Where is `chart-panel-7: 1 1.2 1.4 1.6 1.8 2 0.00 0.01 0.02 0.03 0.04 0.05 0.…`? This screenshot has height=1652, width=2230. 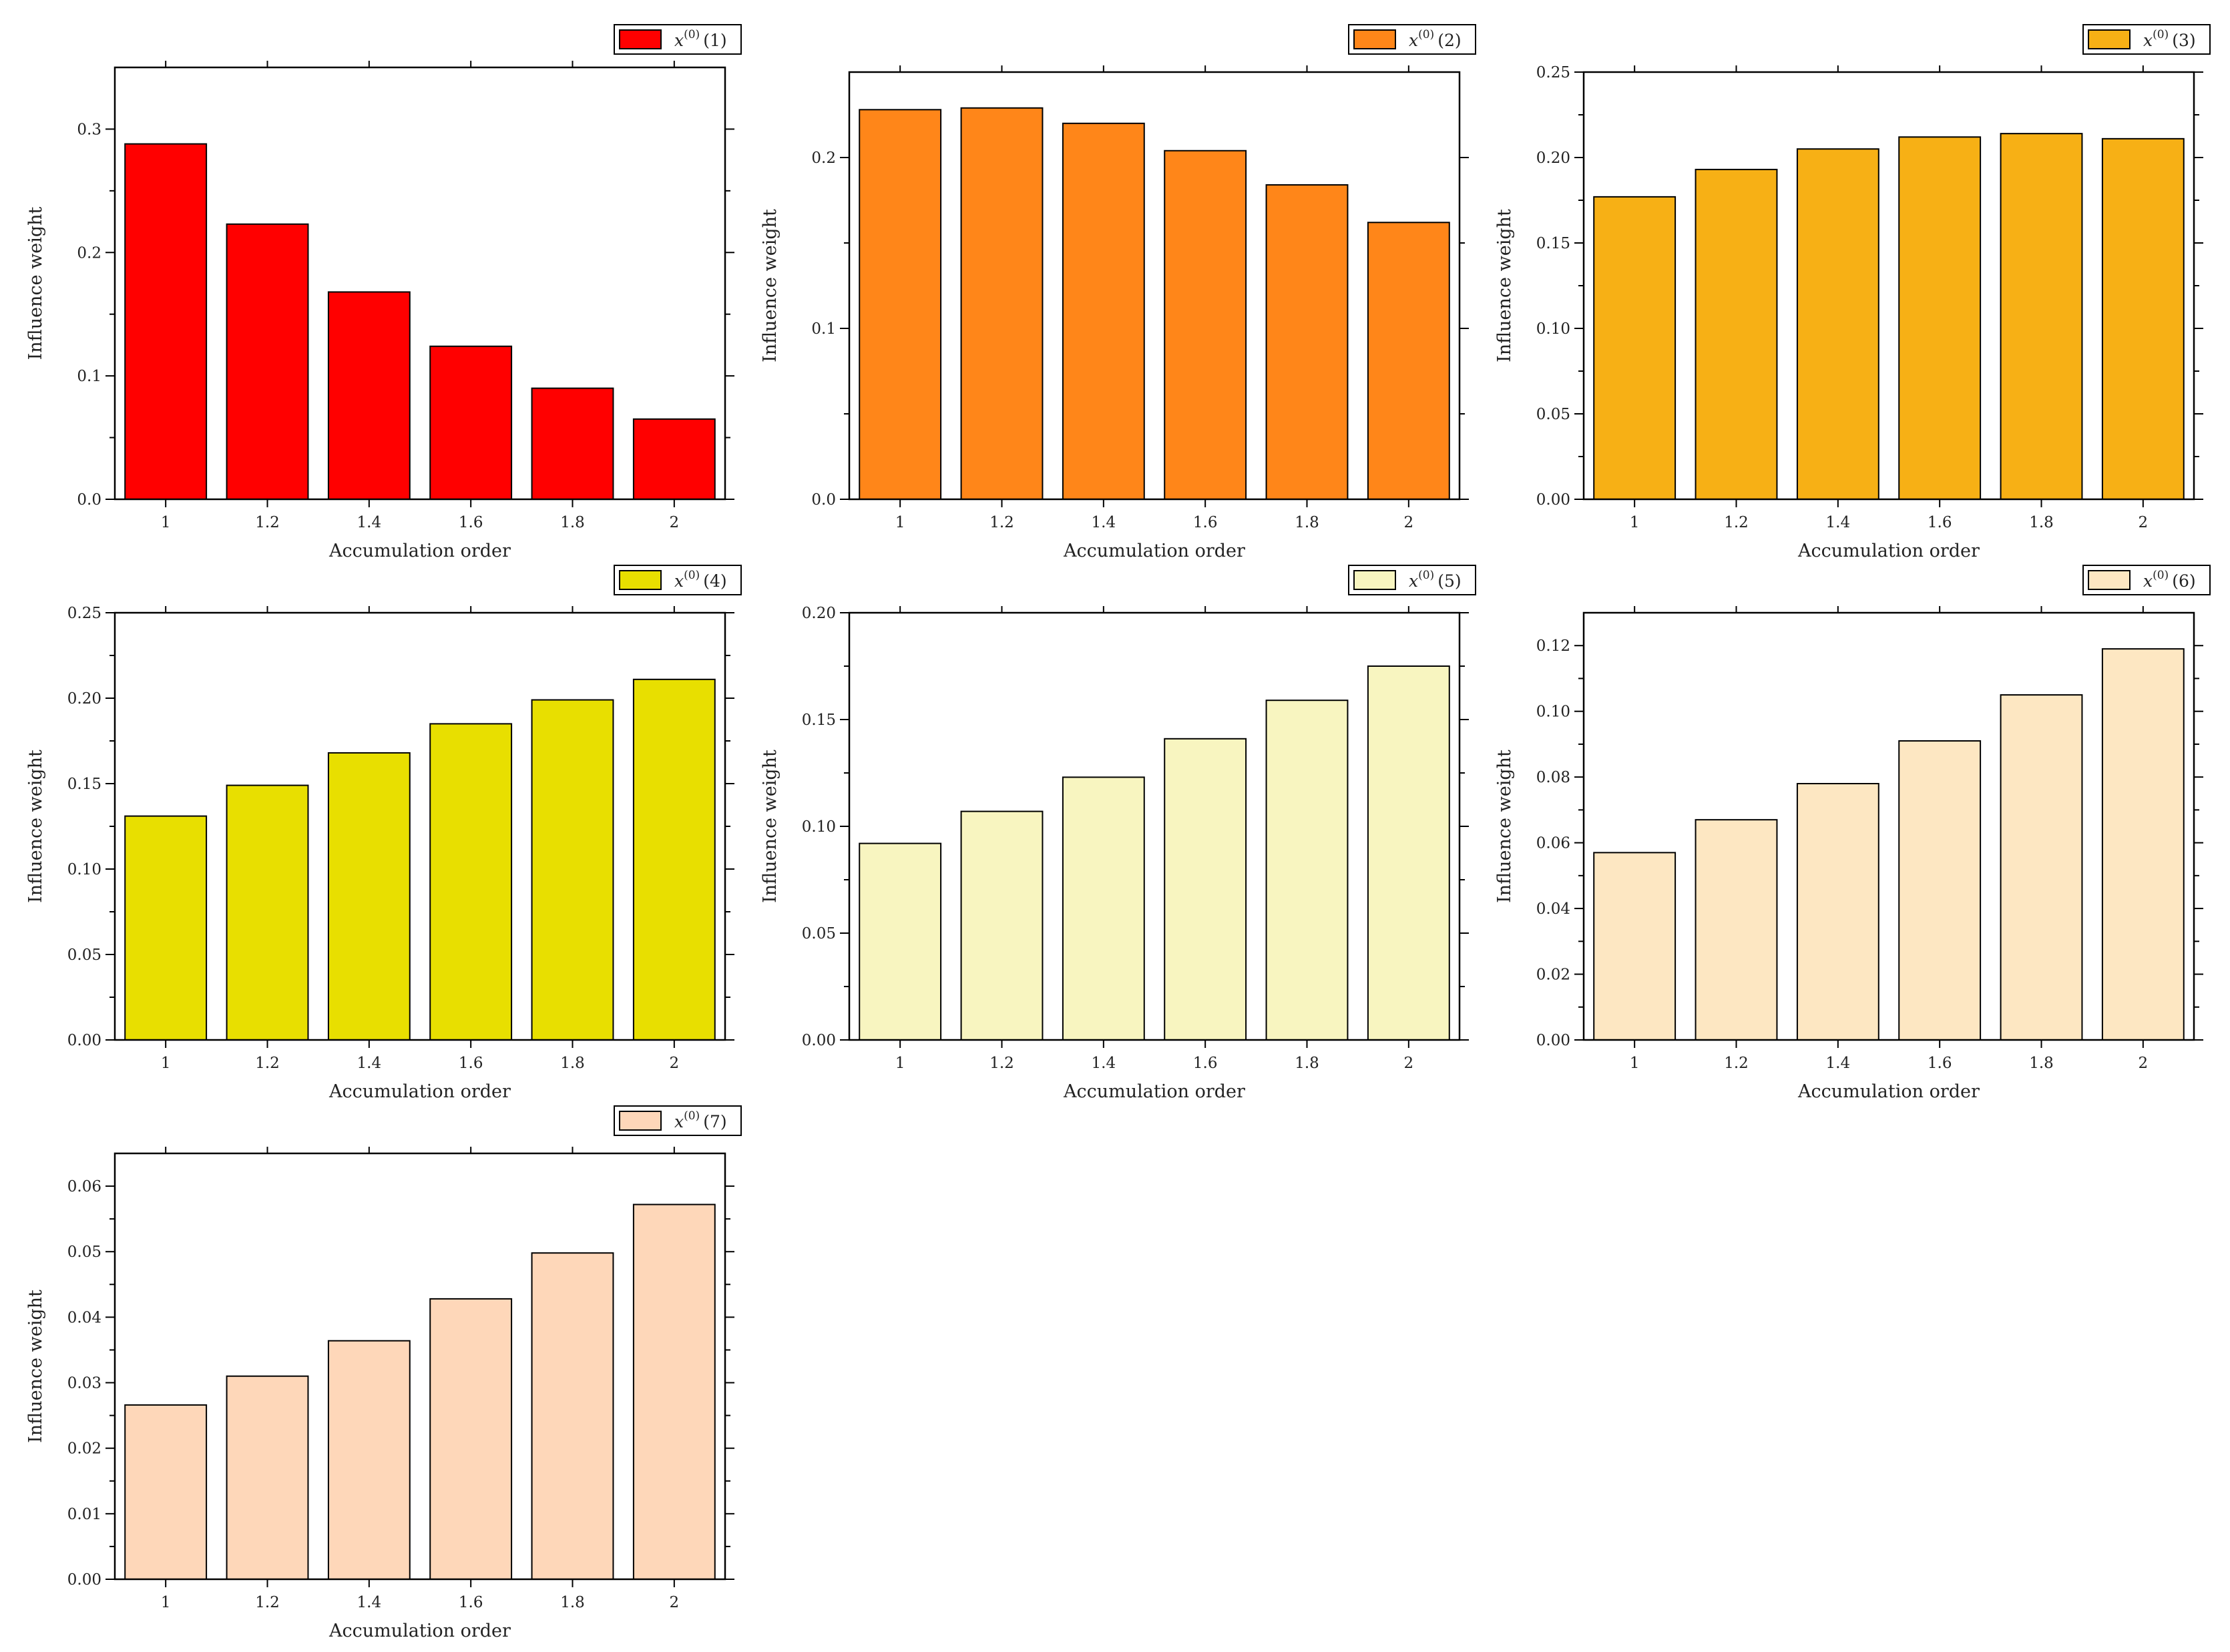 chart-panel-7: 1 1.2 1.4 1.6 1.8 2 0.00 0.01 0.02 0.03 0.04 0.05 0.… is located at coordinates (383, 1373).